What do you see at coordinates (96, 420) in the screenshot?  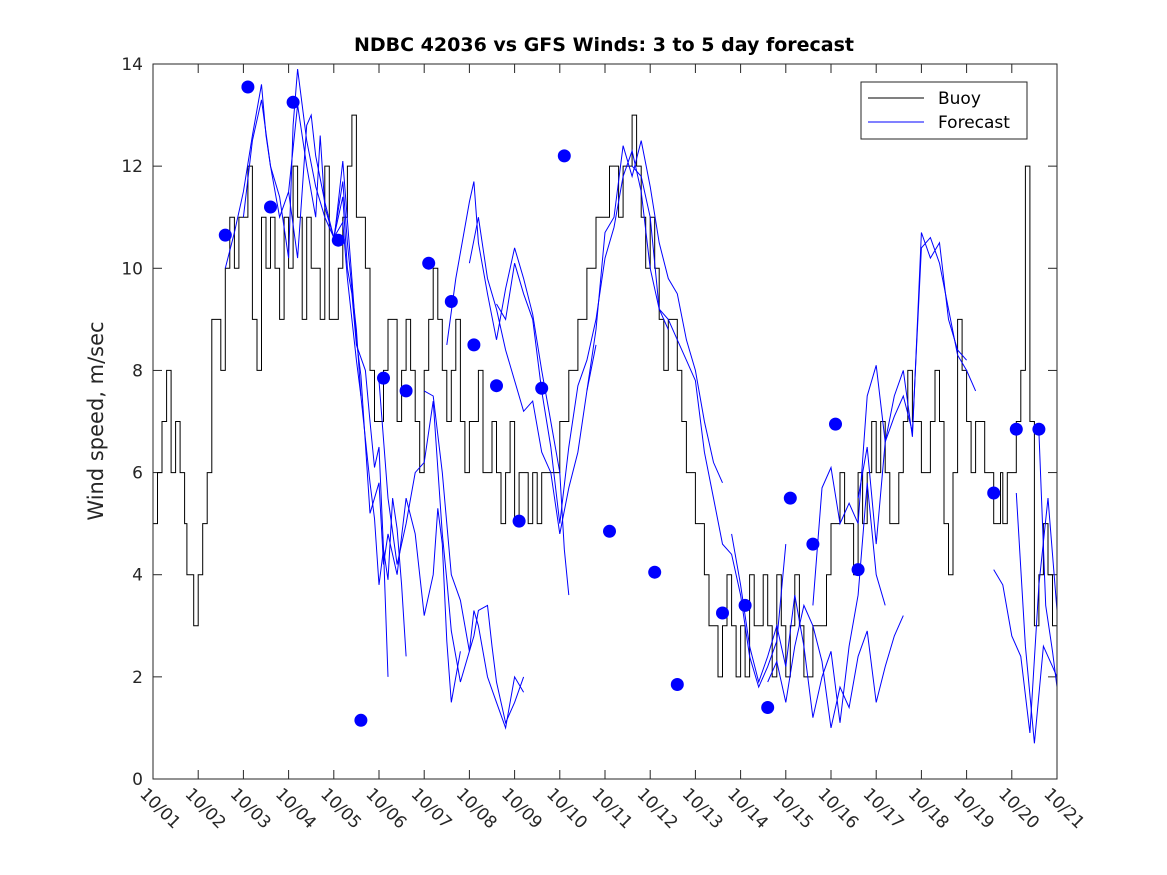 I see `y-axis-label: Wind speed, m/sec` at bounding box center [96, 420].